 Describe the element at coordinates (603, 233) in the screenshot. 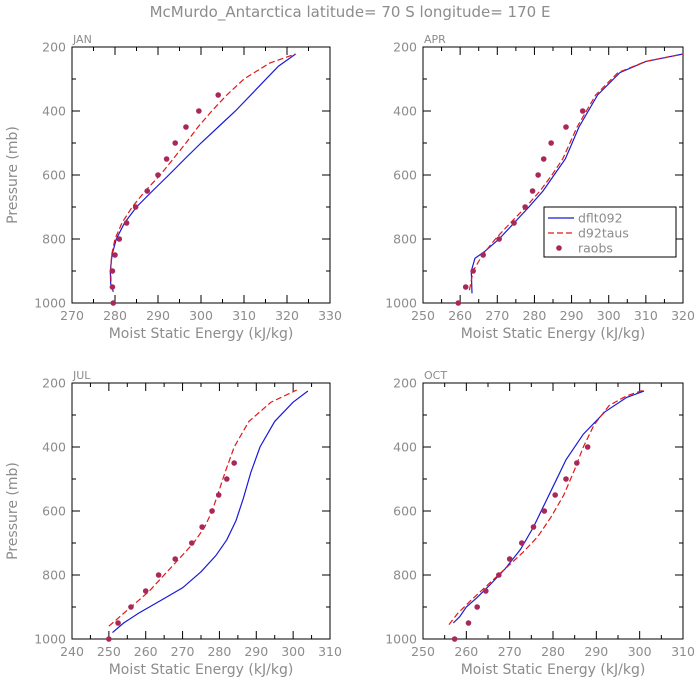

I see `legend-label: d92taus` at that location.